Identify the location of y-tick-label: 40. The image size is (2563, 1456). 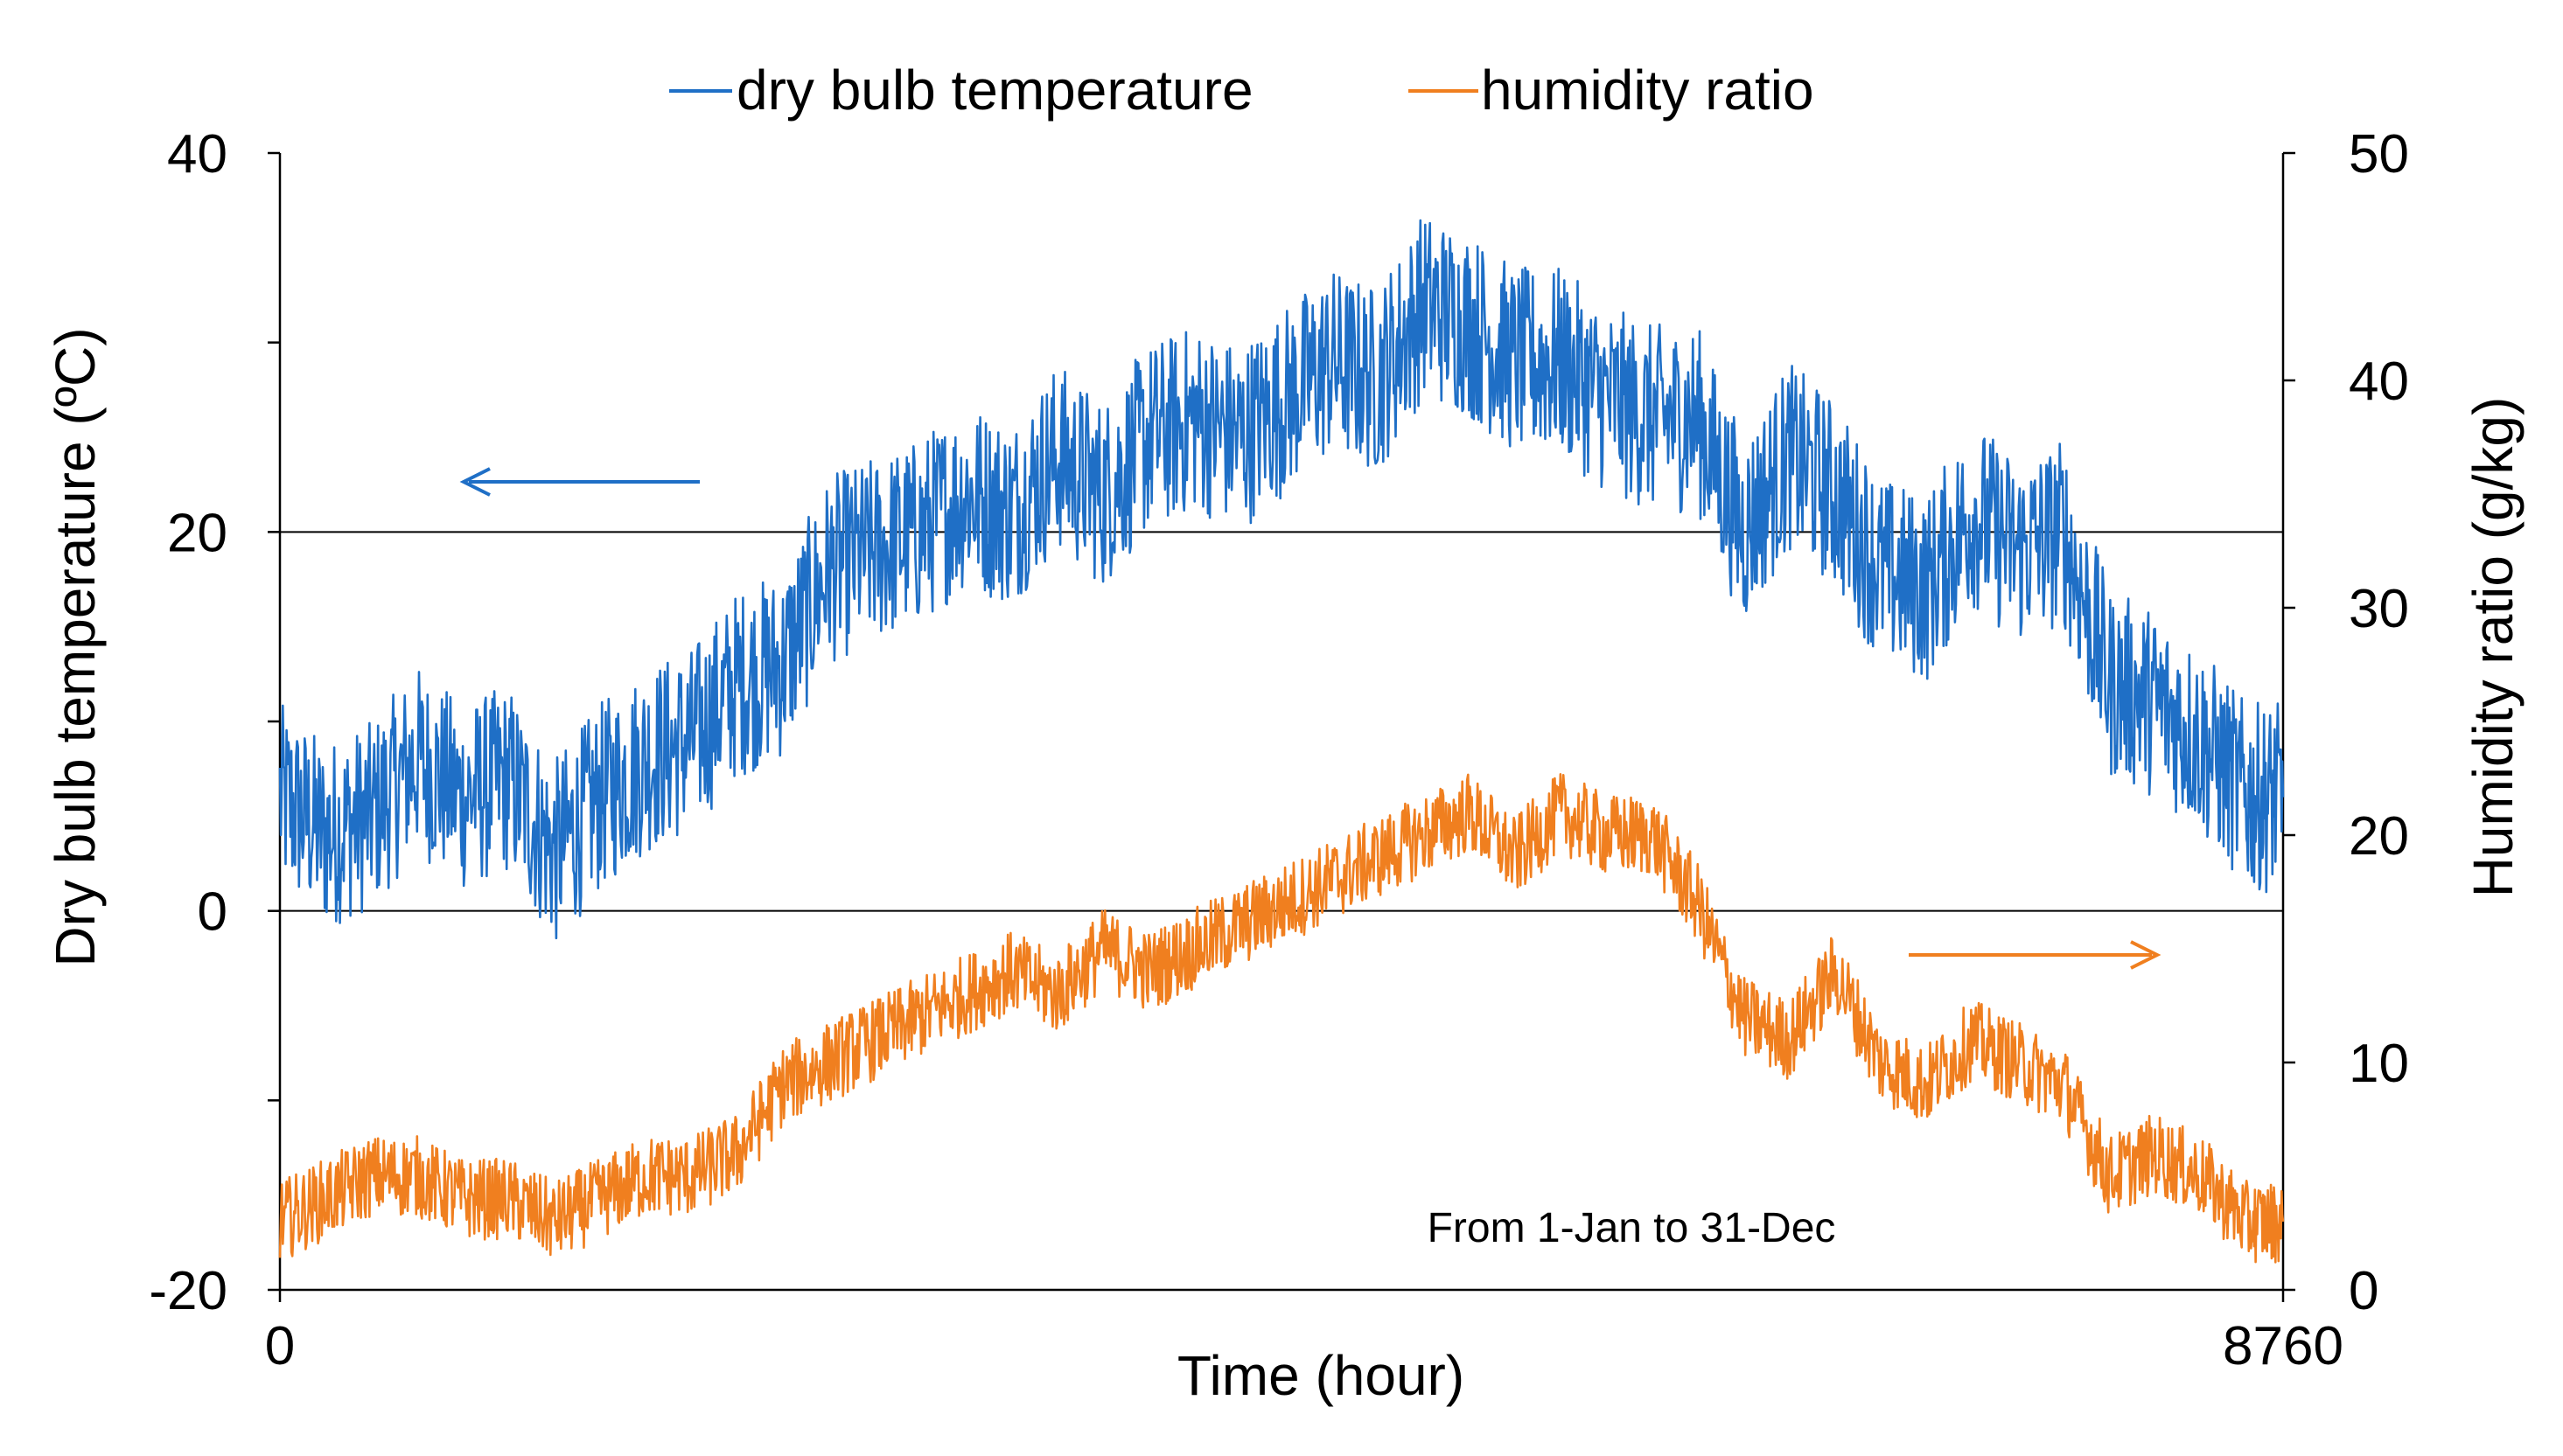
(197, 154).